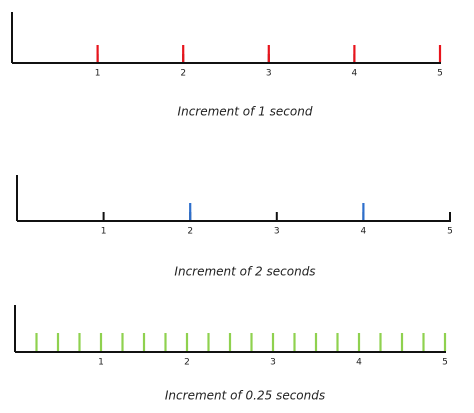 This screenshot has width=474, height=413. Describe the element at coordinates (244, 272) in the screenshot. I see `caption: Increment of 2 seconds` at that location.